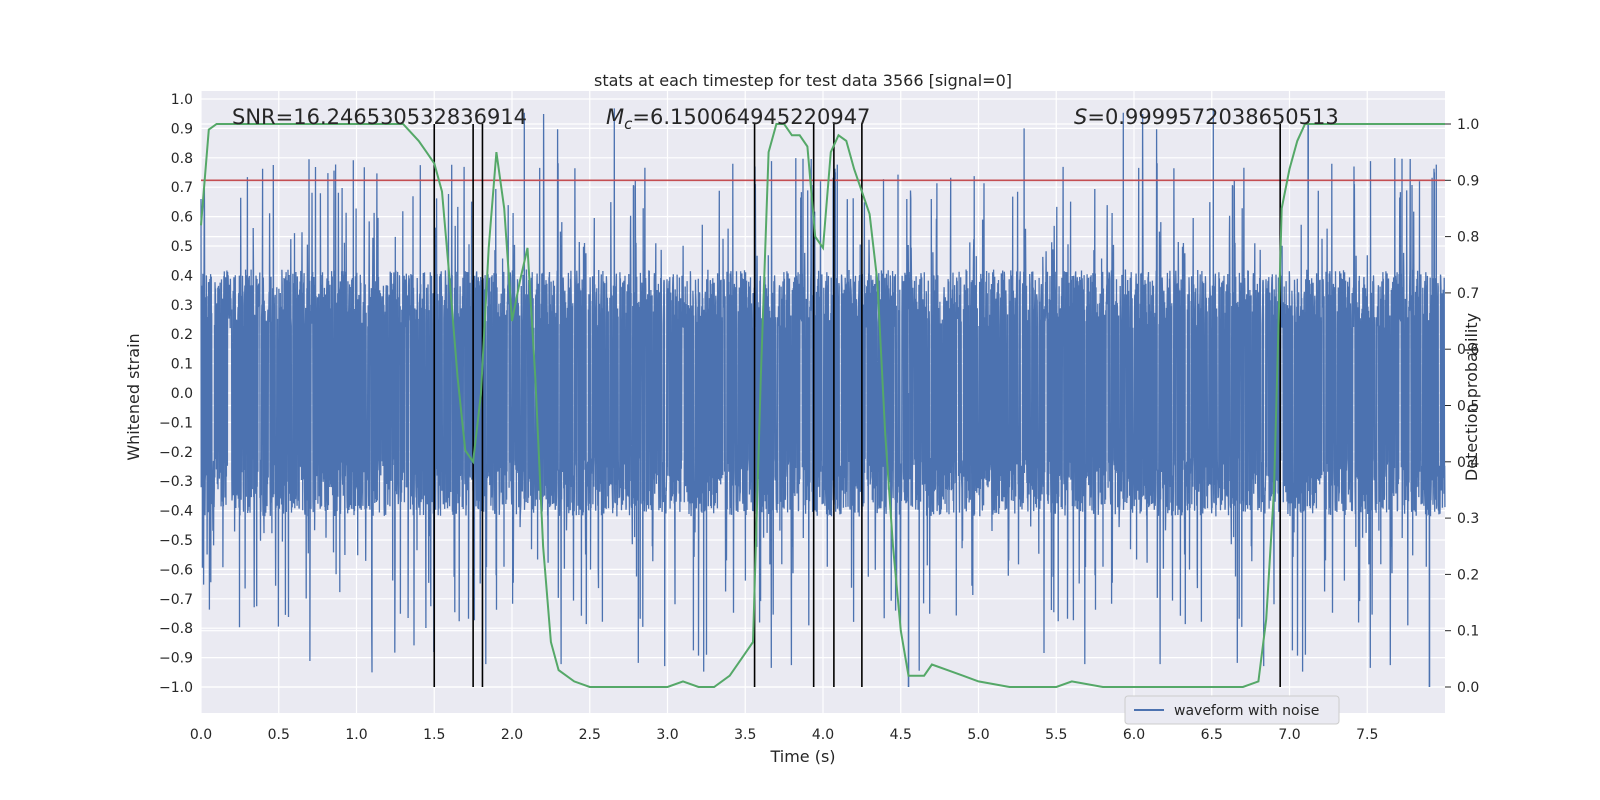  Describe the element at coordinates (1056, 735) in the screenshot. I see `x-tick-label: 5.5` at that location.